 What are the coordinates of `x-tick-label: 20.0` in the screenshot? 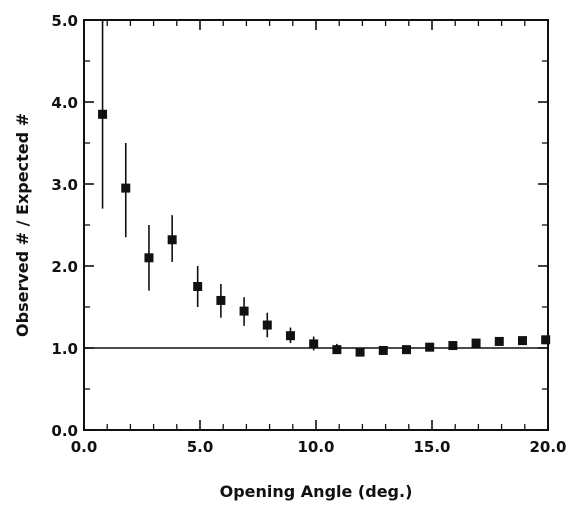 It's located at (547, 447).